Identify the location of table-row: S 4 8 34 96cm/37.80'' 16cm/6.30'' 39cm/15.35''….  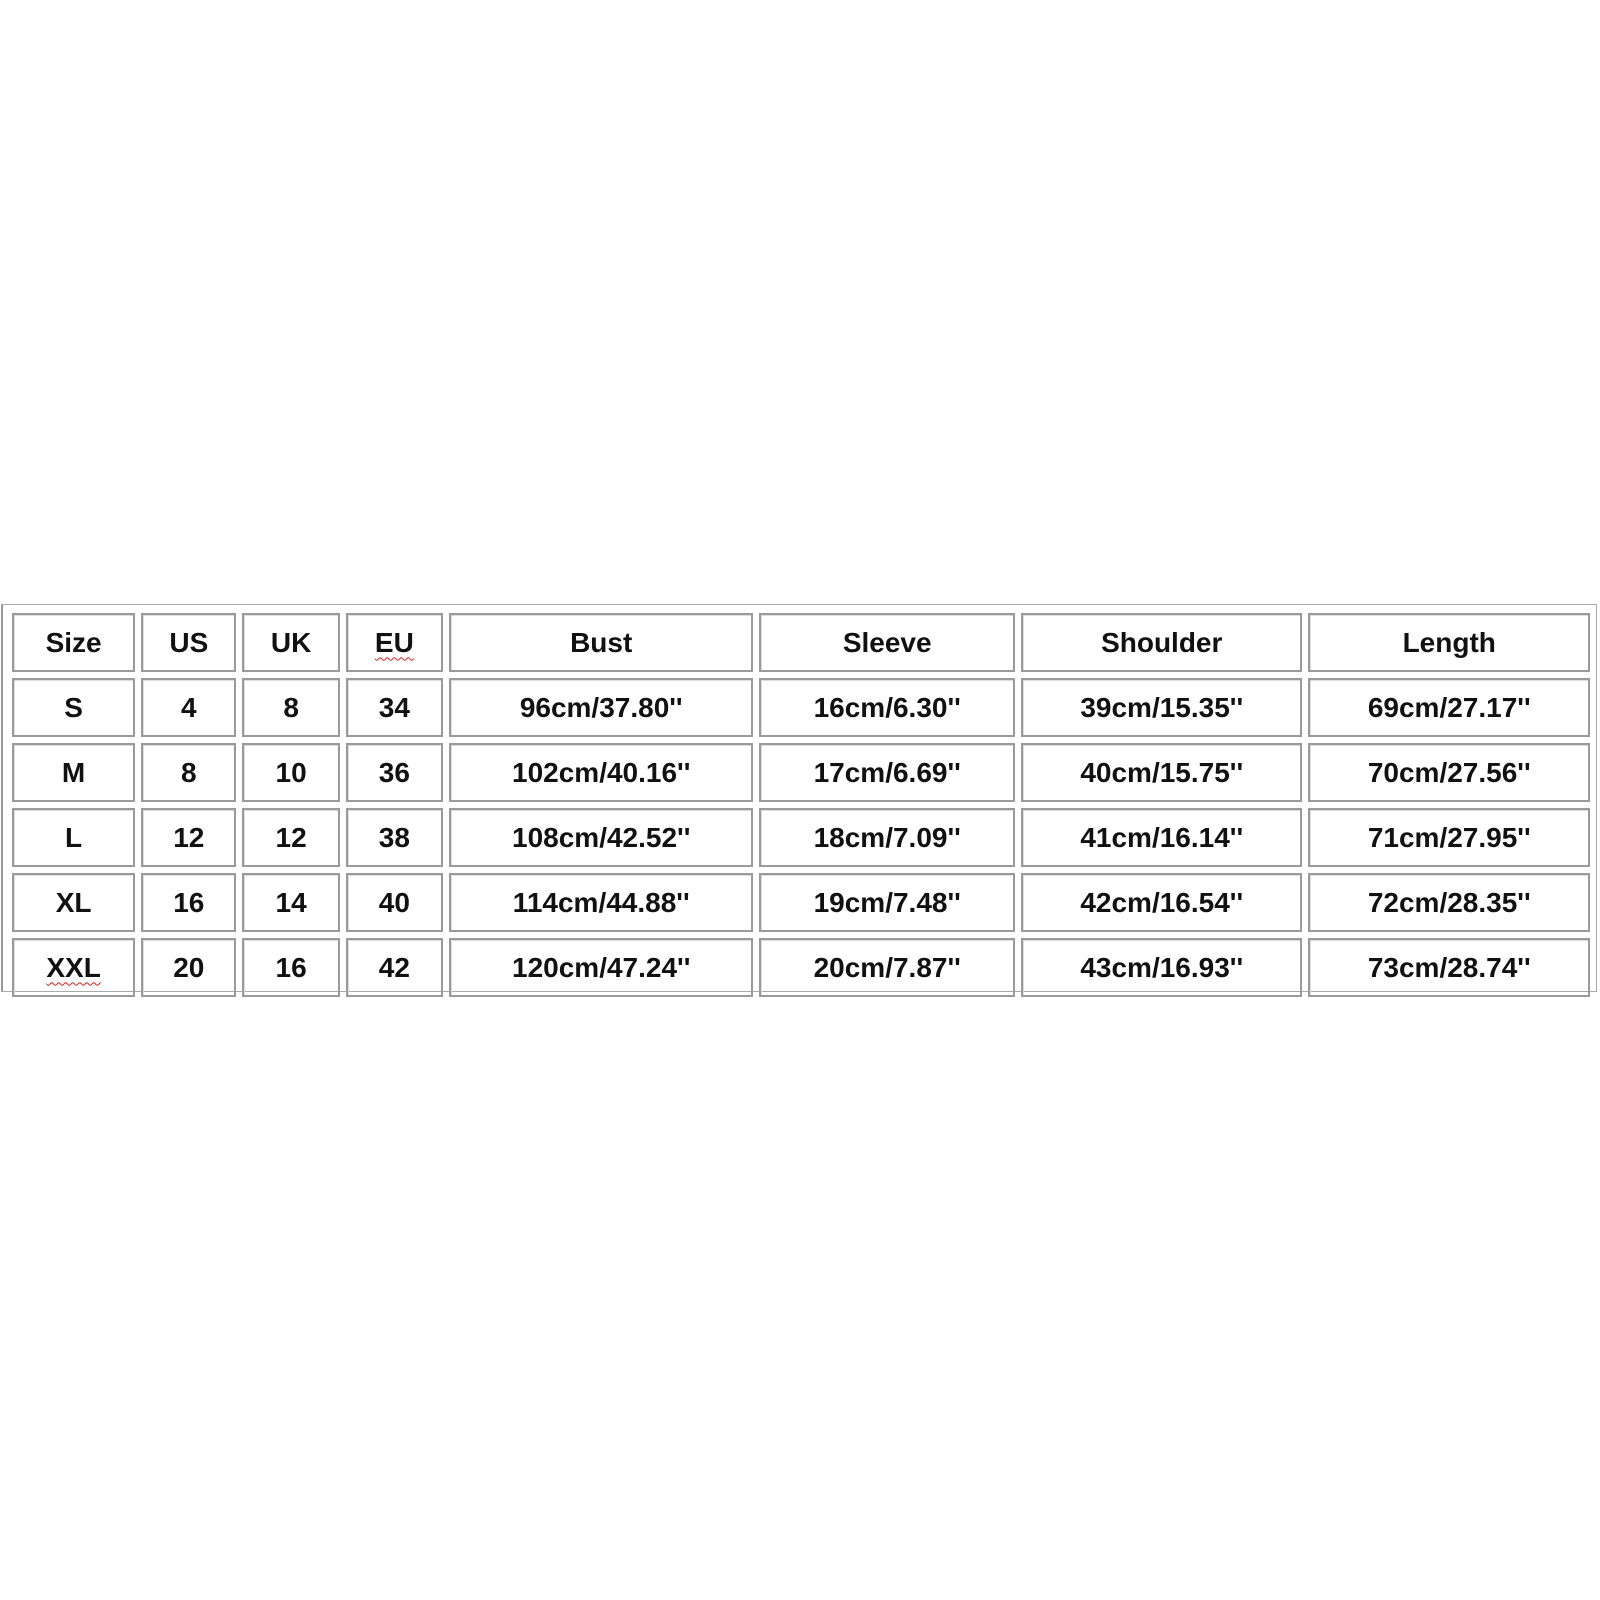
(801, 707).